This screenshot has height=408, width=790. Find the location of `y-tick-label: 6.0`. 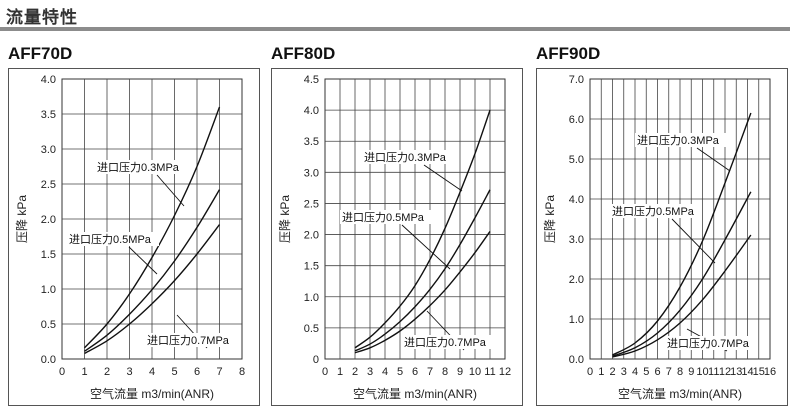

y-tick-label: 6.0 is located at coordinates (576, 120).